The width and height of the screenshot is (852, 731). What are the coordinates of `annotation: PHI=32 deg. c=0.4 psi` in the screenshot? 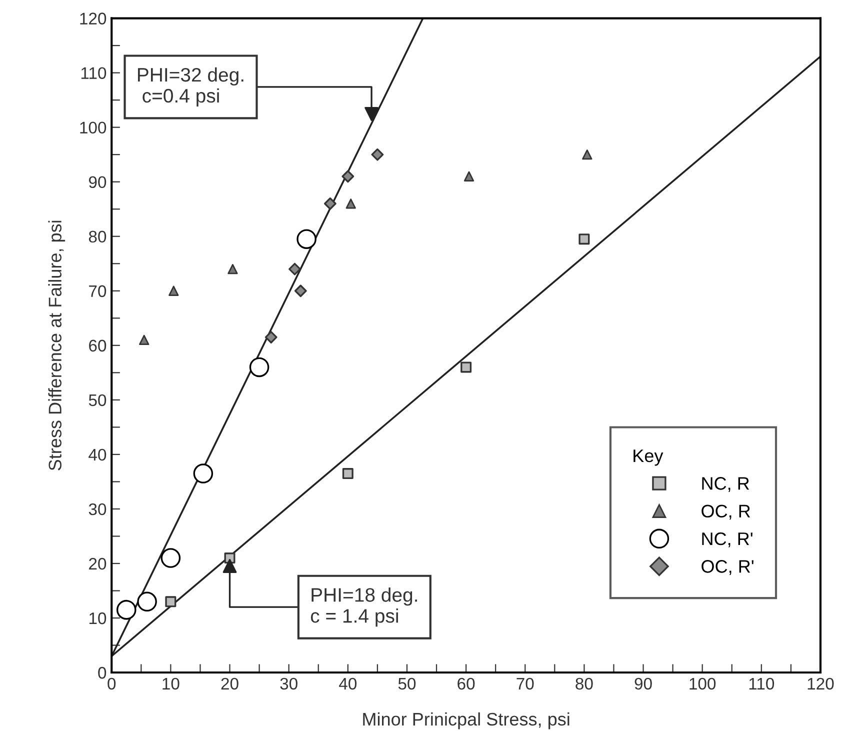 It's located at (191, 87).